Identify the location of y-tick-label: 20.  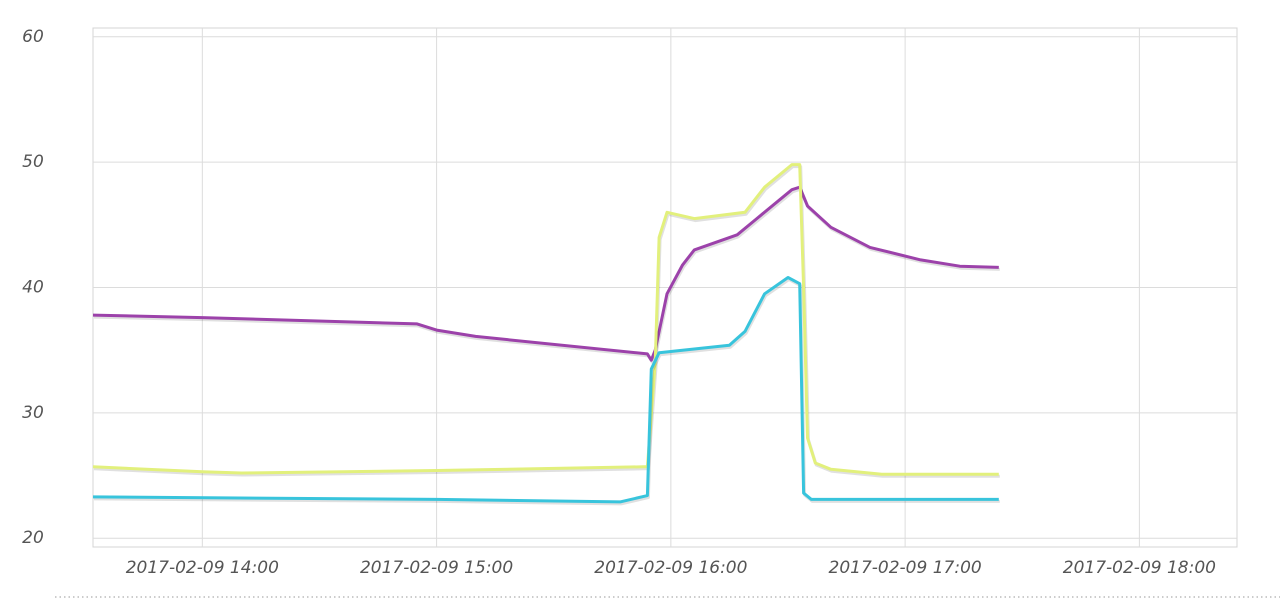
(33, 538).